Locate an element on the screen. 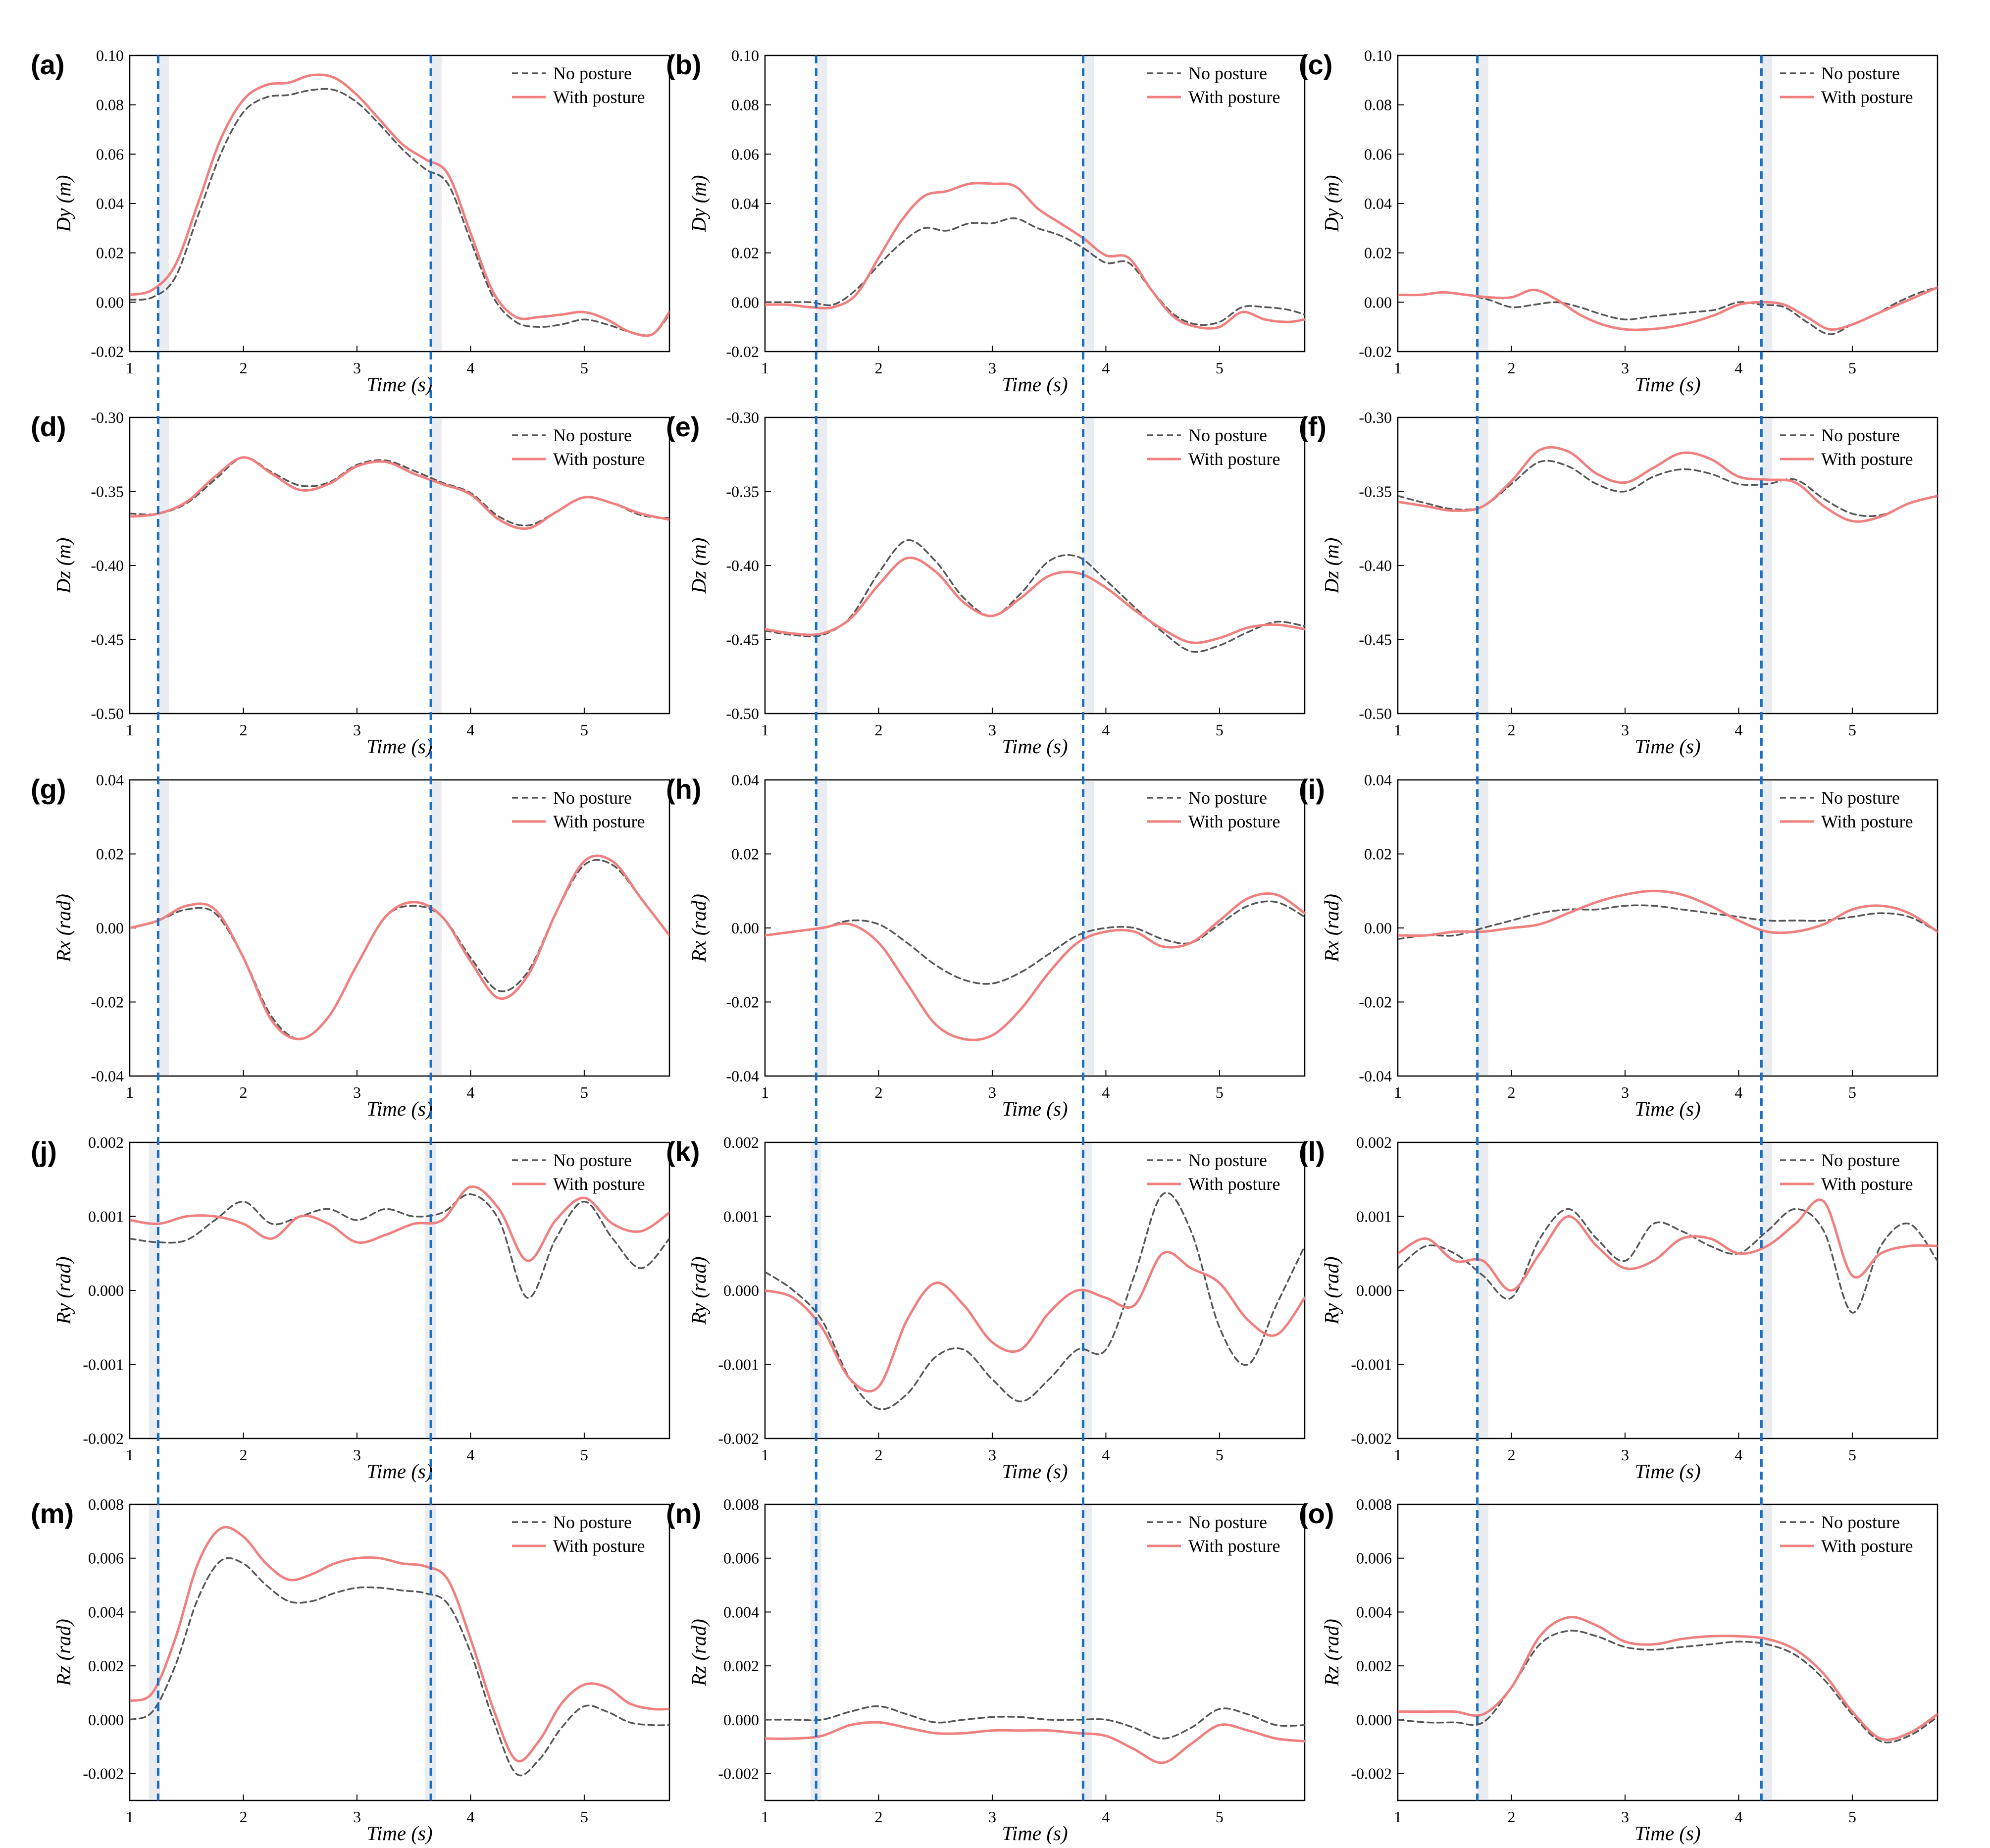 Image resolution: width=1990 pixels, height=1848 pixels. panel-label: (n) is located at coordinates (684, 1513).